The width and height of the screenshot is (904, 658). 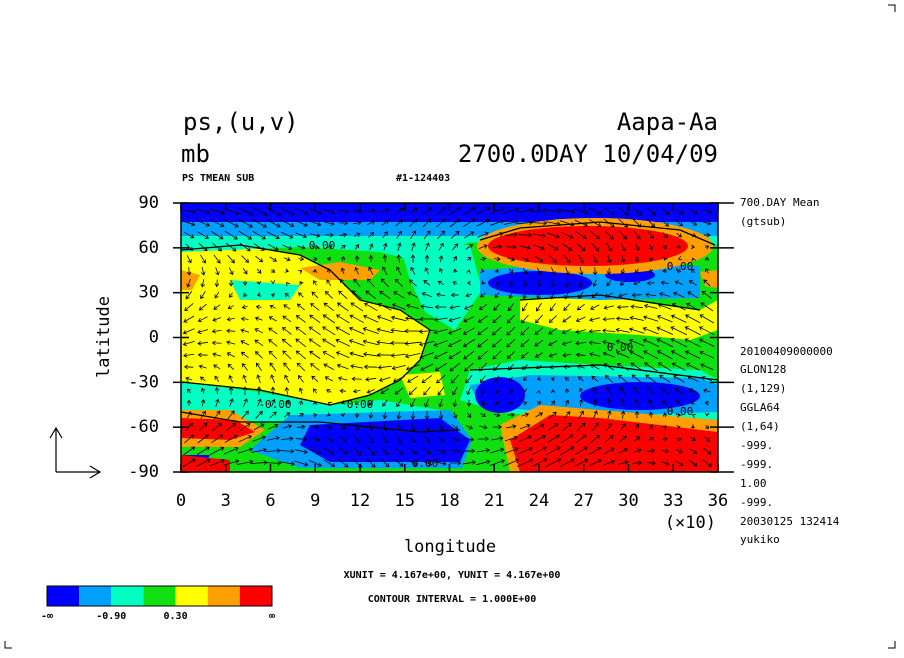 I want to click on field-fill, so click(x=640, y=396).